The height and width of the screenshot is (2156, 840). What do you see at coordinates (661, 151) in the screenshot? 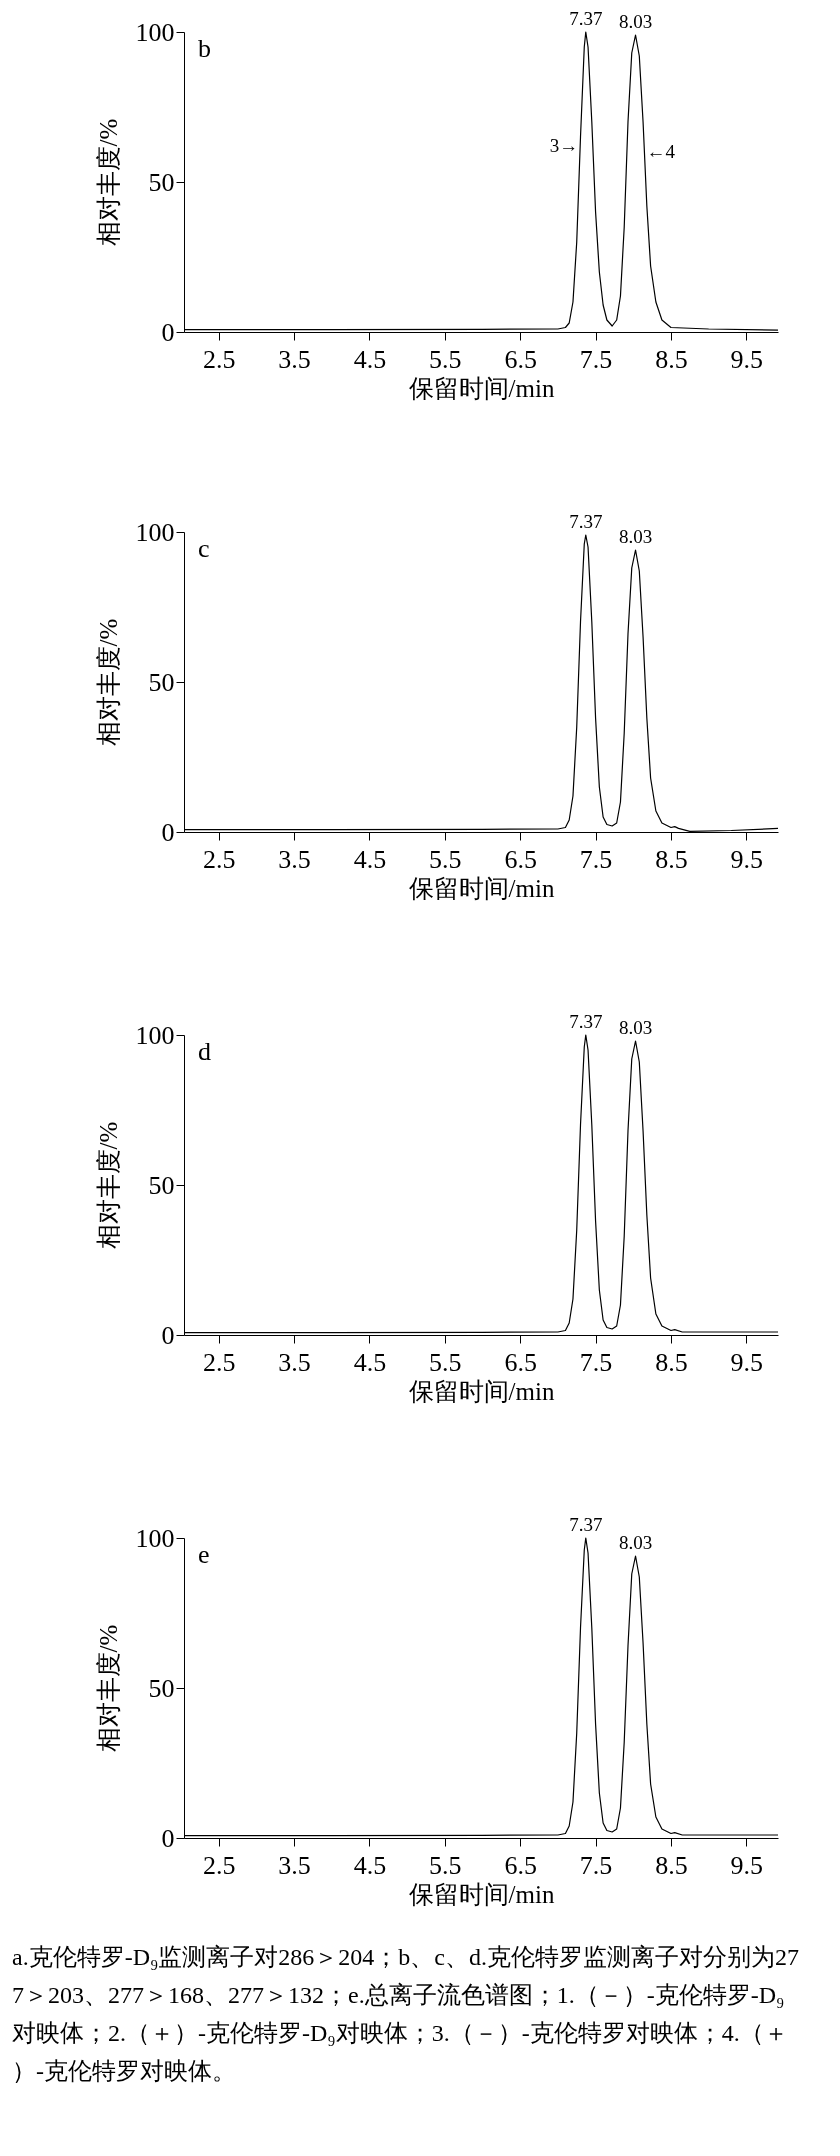
I see `annotation: ←4` at bounding box center [661, 151].